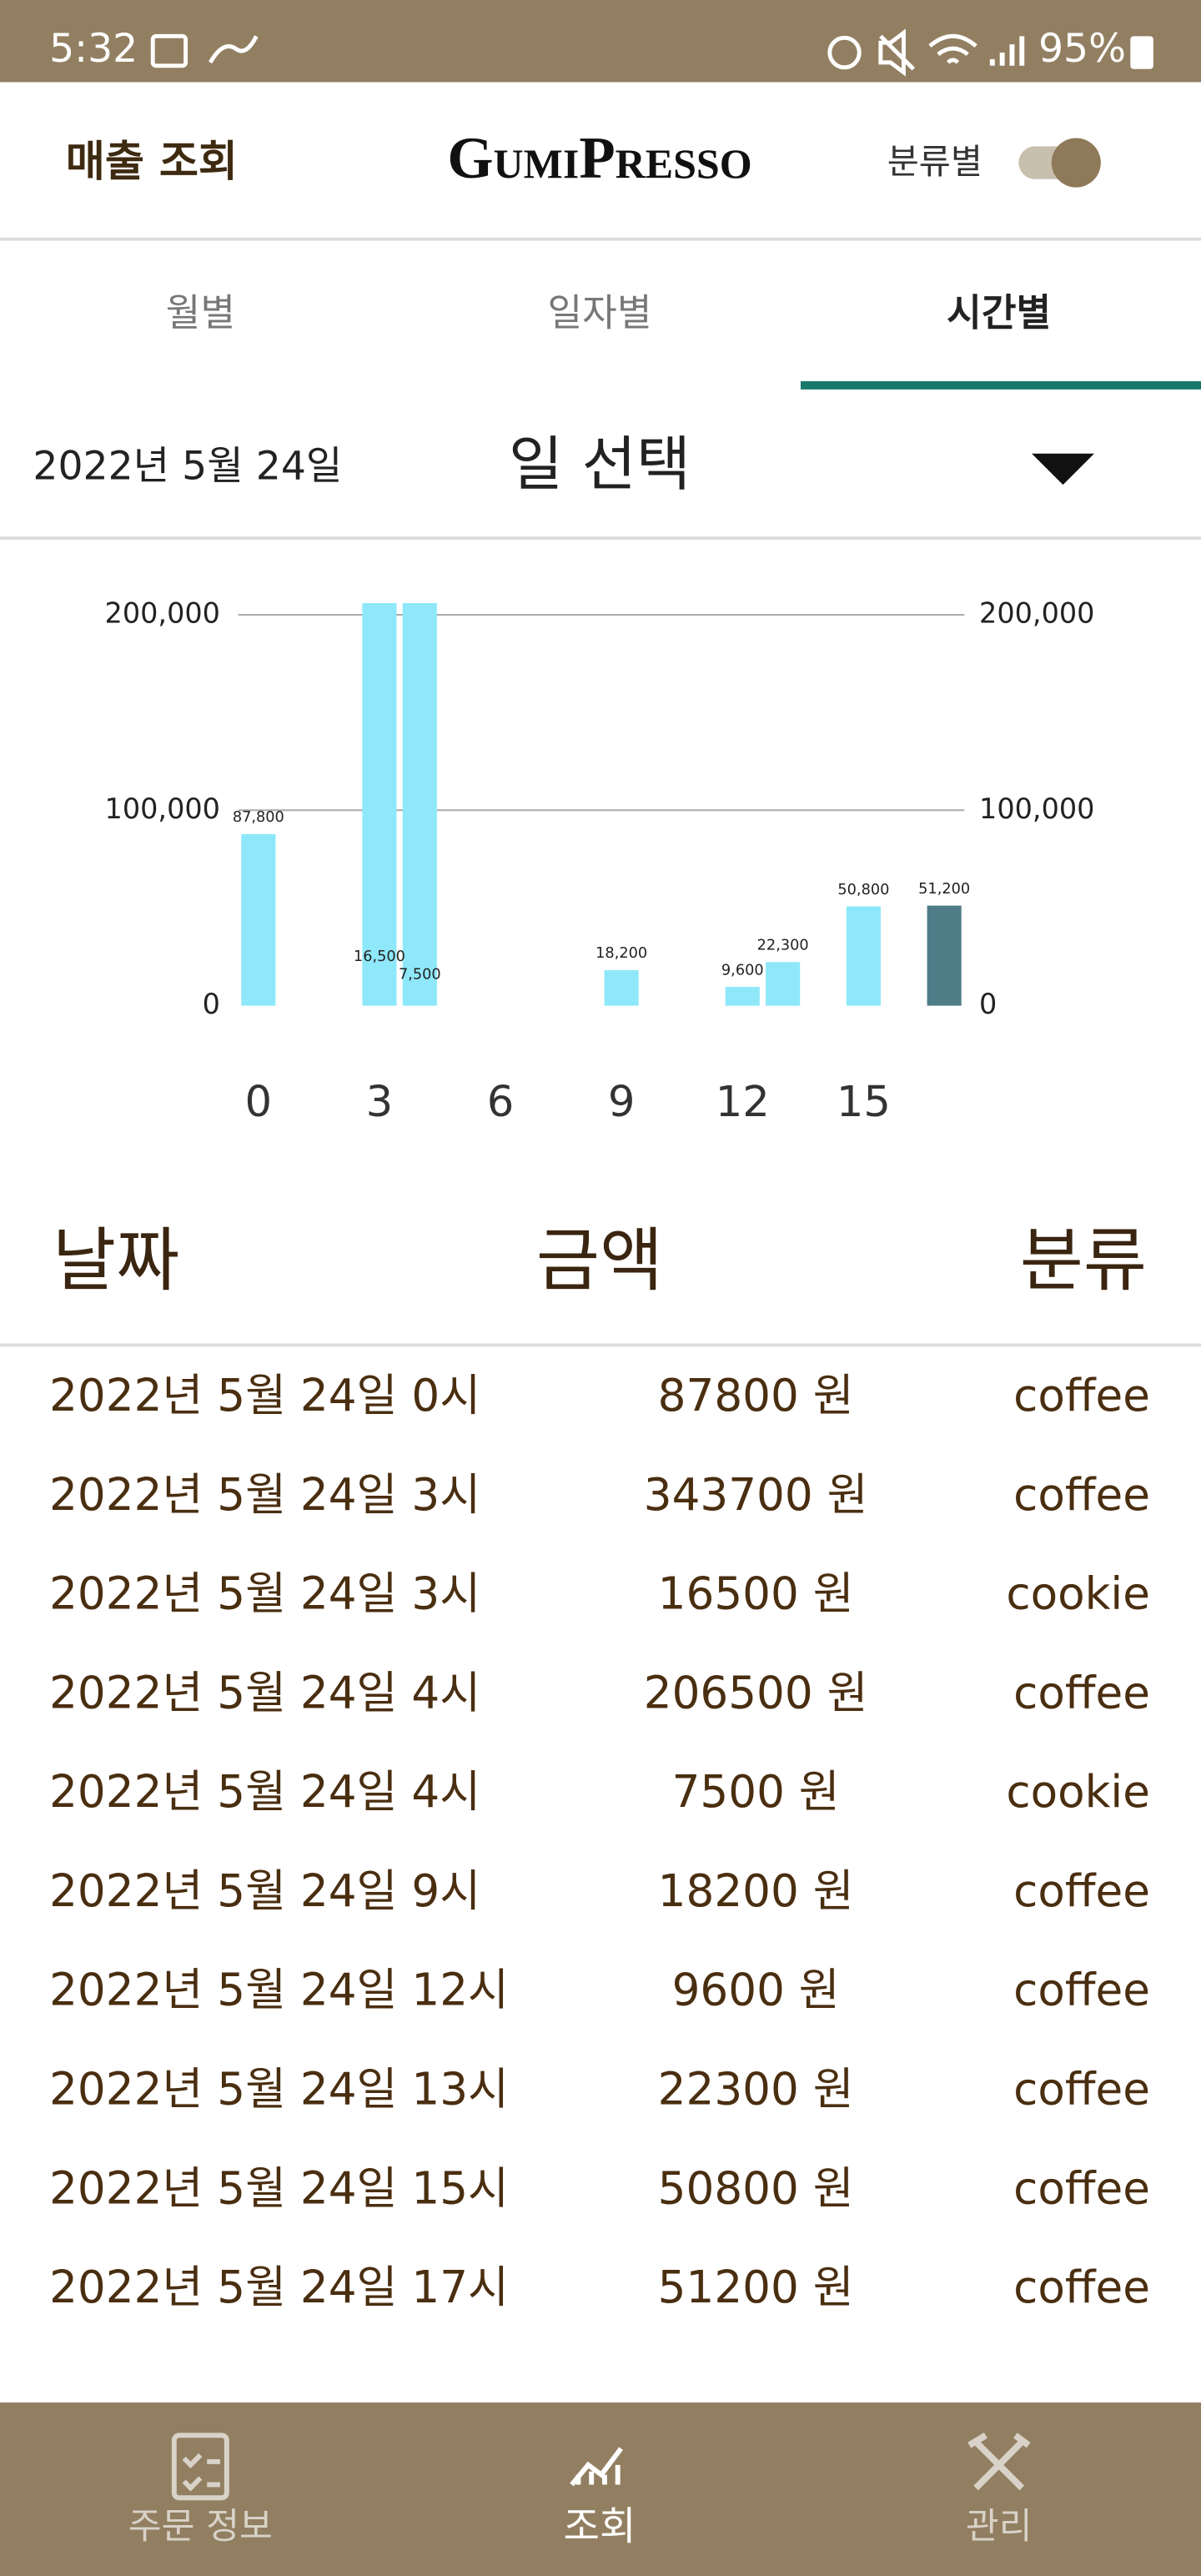 The height and width of the screenshot is (2576, 1201). Describe the element at coordinates (568, 1102) in the screenshot. I see `x-axis: 0 3 6 9 12 15` at that location.